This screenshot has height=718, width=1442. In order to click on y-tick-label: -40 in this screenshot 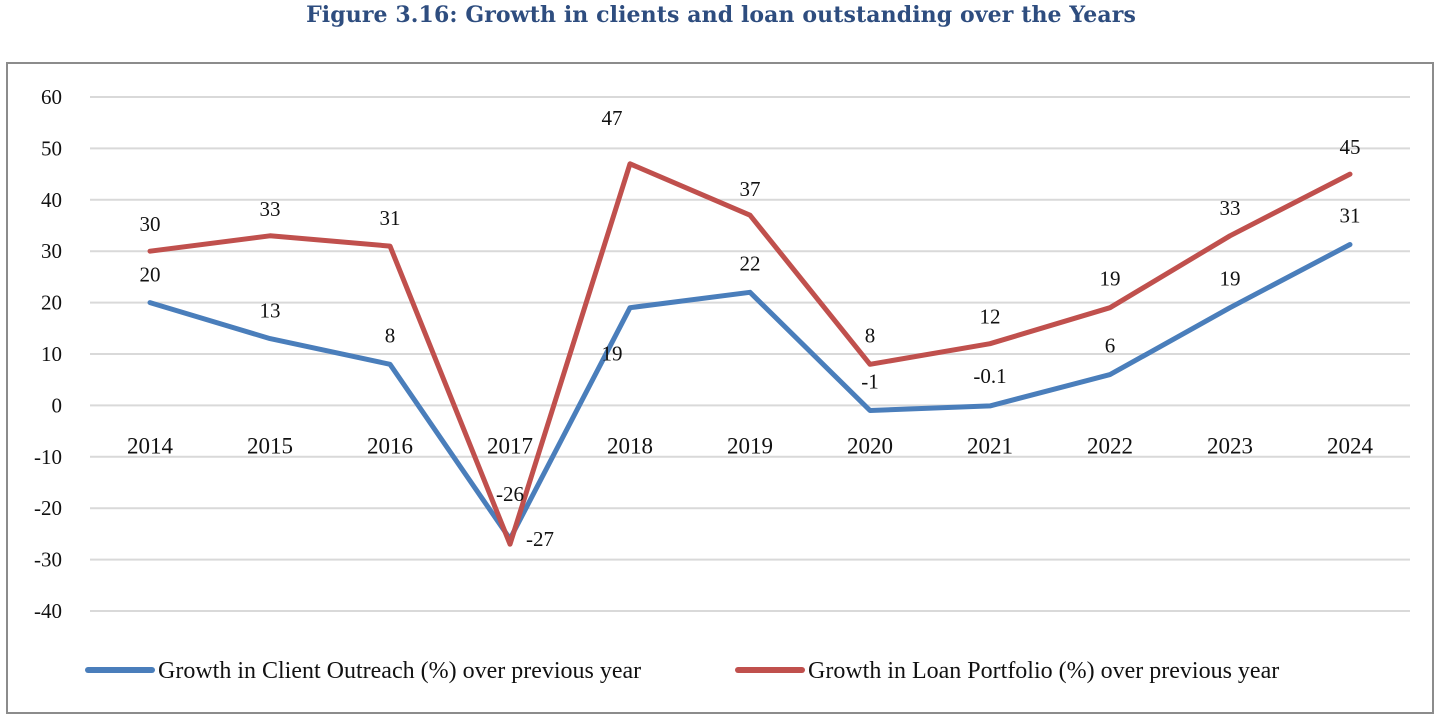, I will do `click(48, 611)`.